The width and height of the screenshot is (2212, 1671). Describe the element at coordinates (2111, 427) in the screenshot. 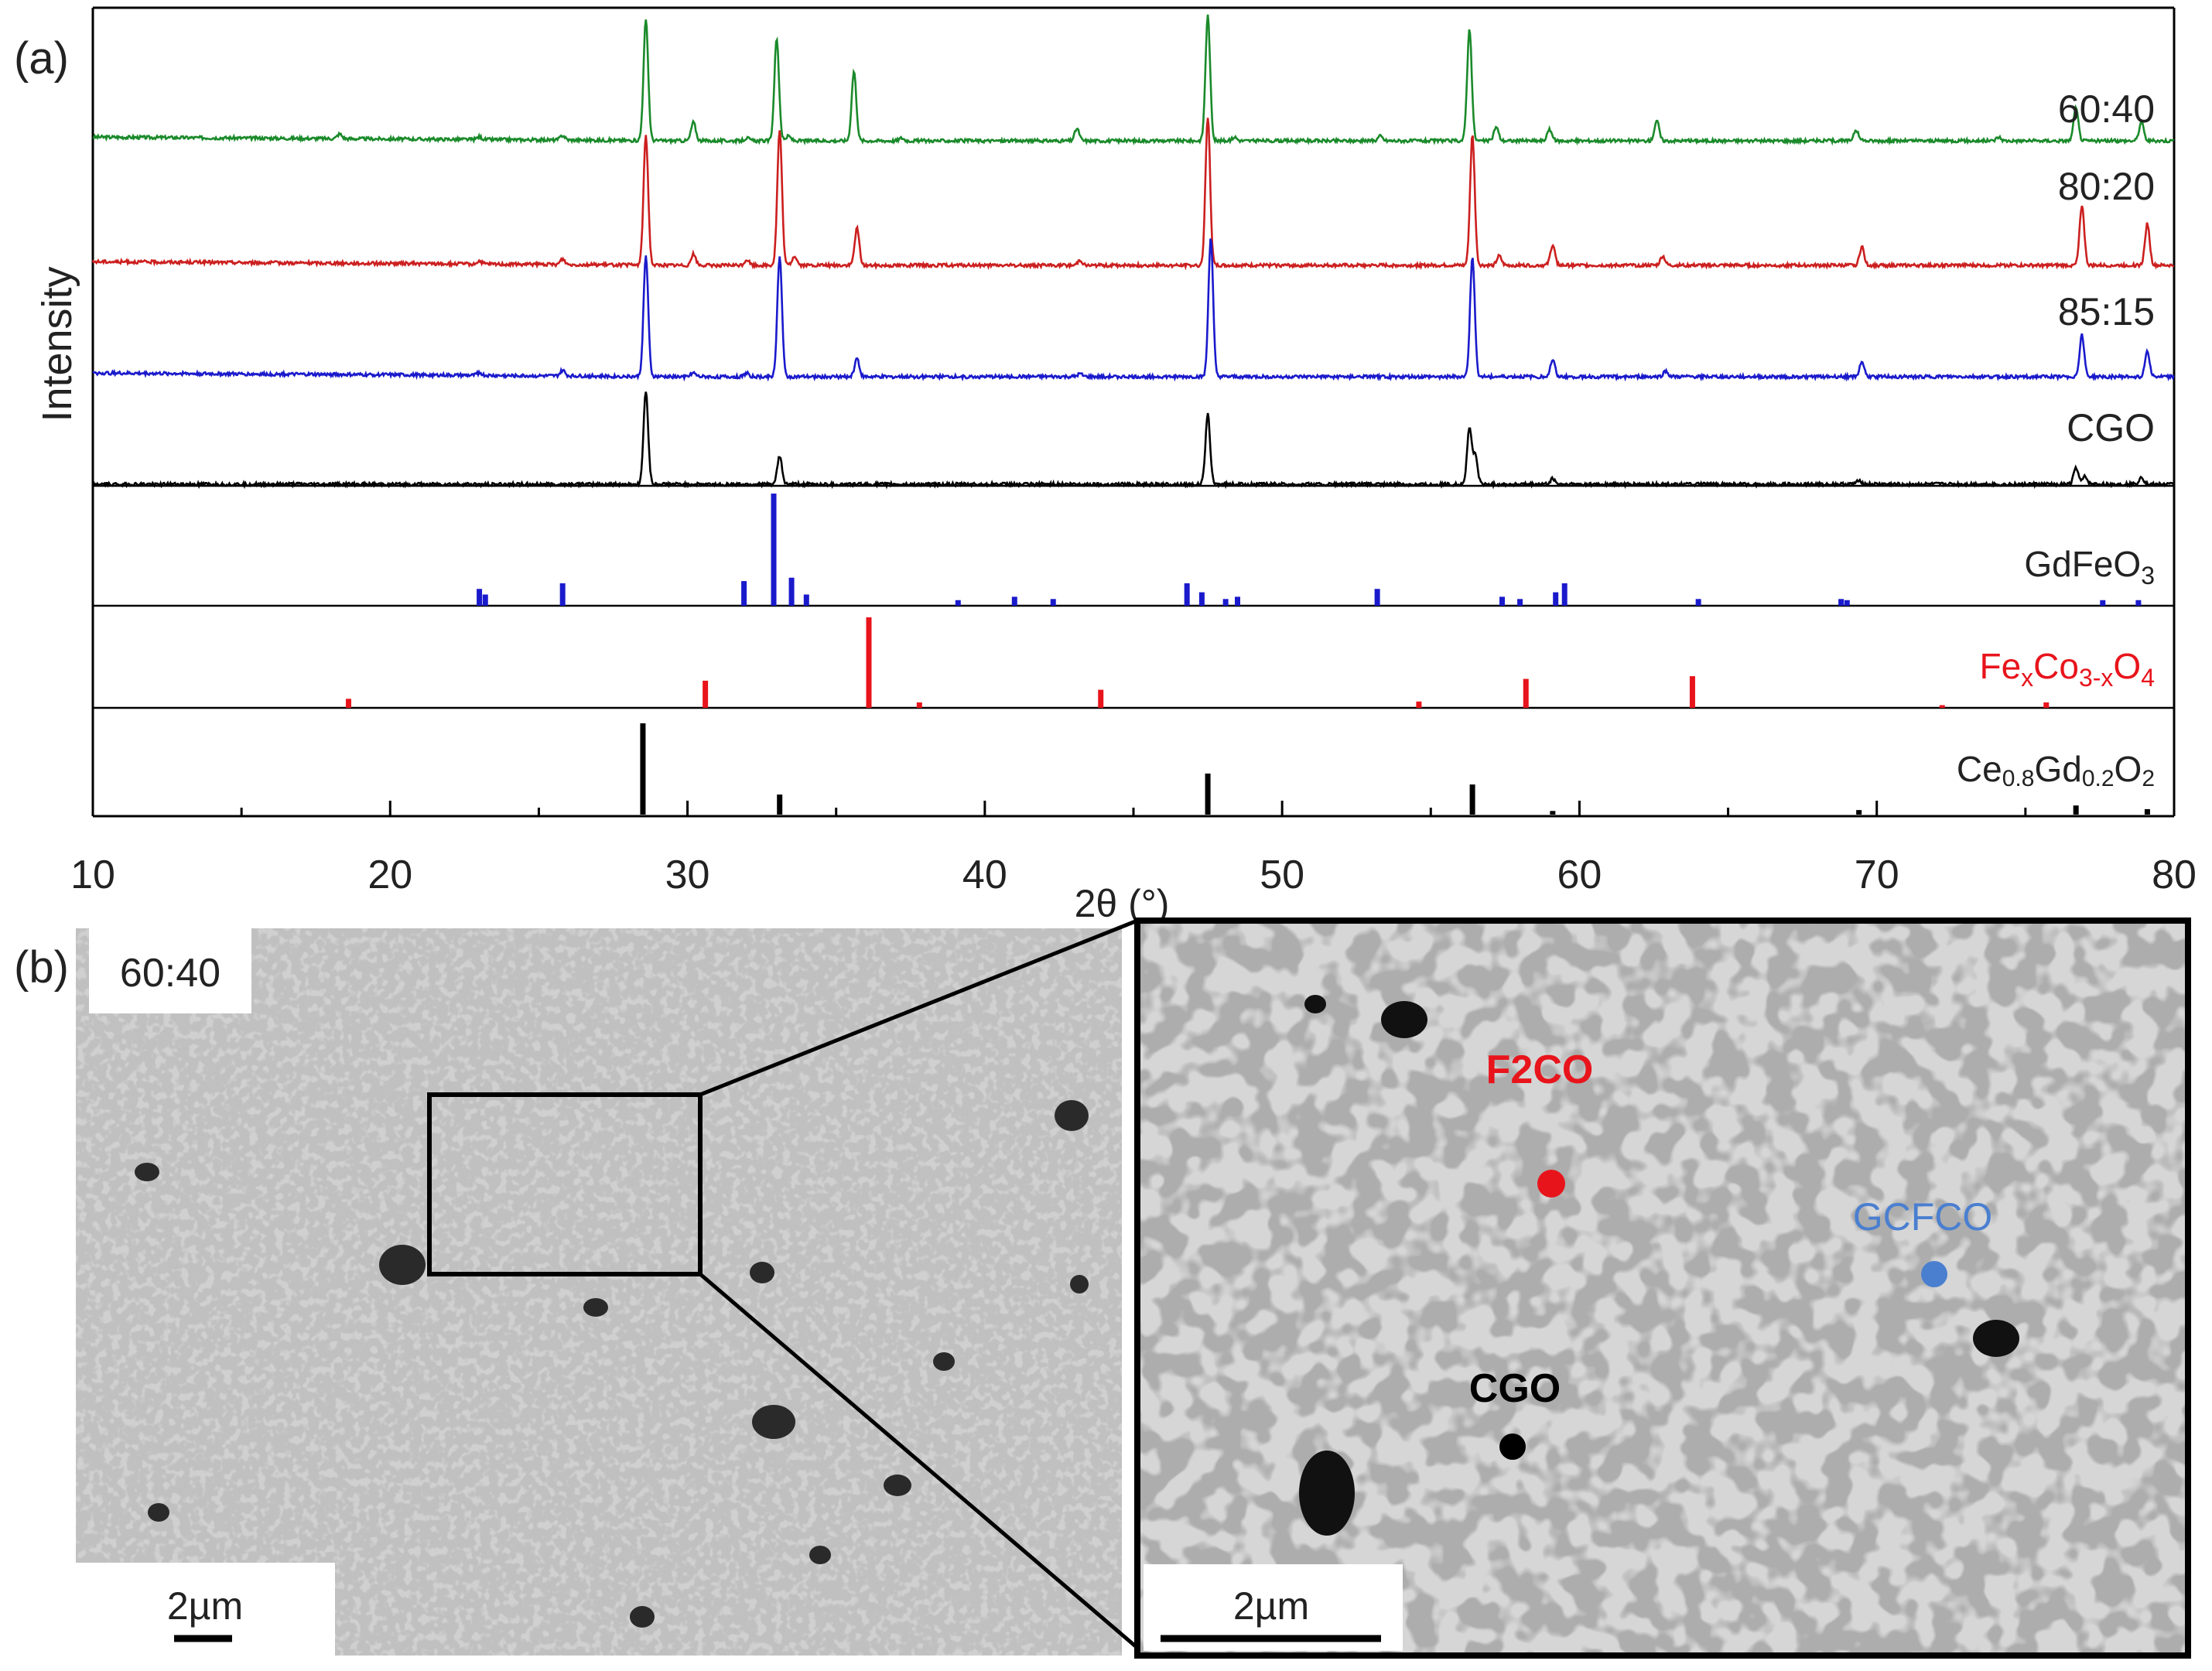

I see `series-label-cgo: CGO` at that location.